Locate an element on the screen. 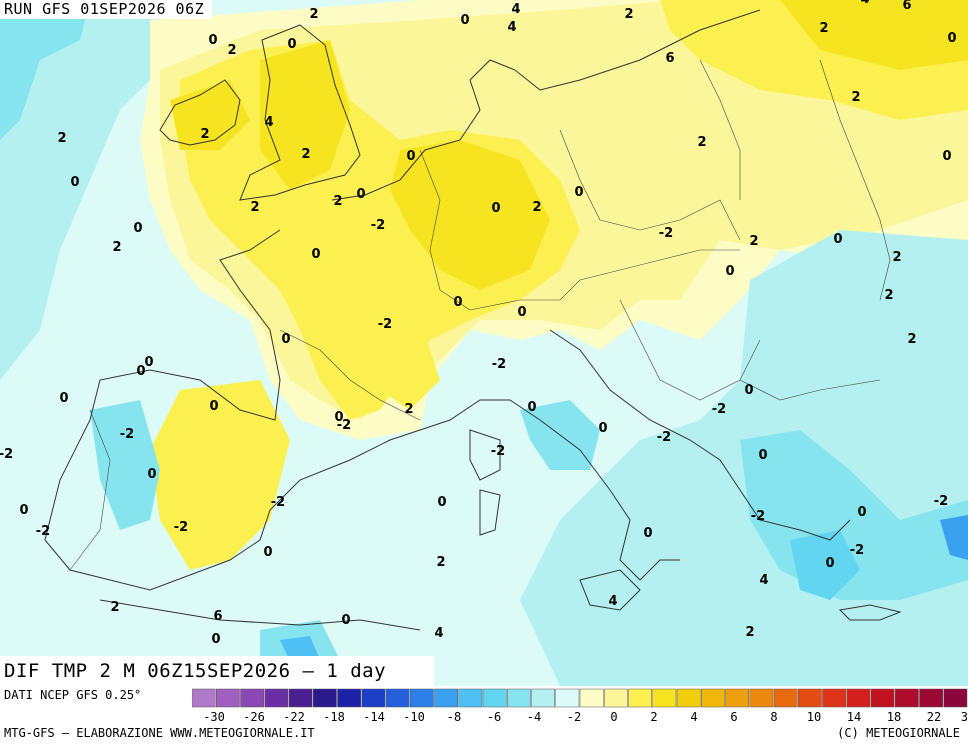 The image size is (968, 745). color-scale-bar is located at coordinates (579, 698).